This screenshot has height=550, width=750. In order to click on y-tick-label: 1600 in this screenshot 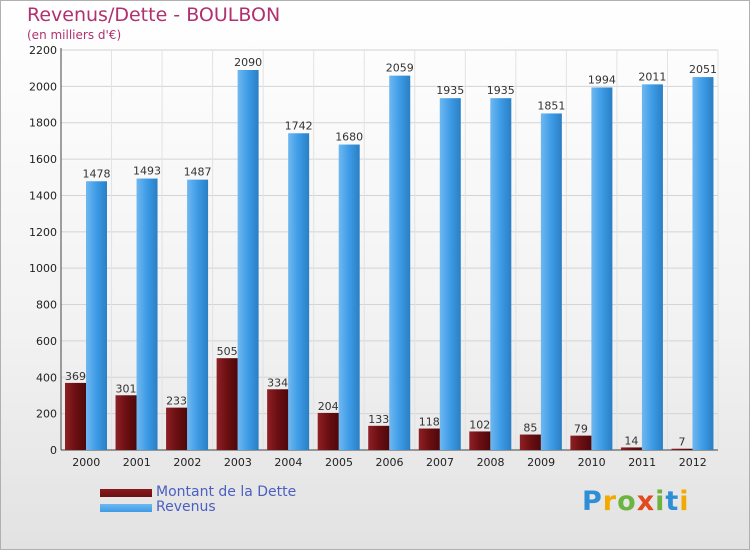, I will do `click(43, 159)`.